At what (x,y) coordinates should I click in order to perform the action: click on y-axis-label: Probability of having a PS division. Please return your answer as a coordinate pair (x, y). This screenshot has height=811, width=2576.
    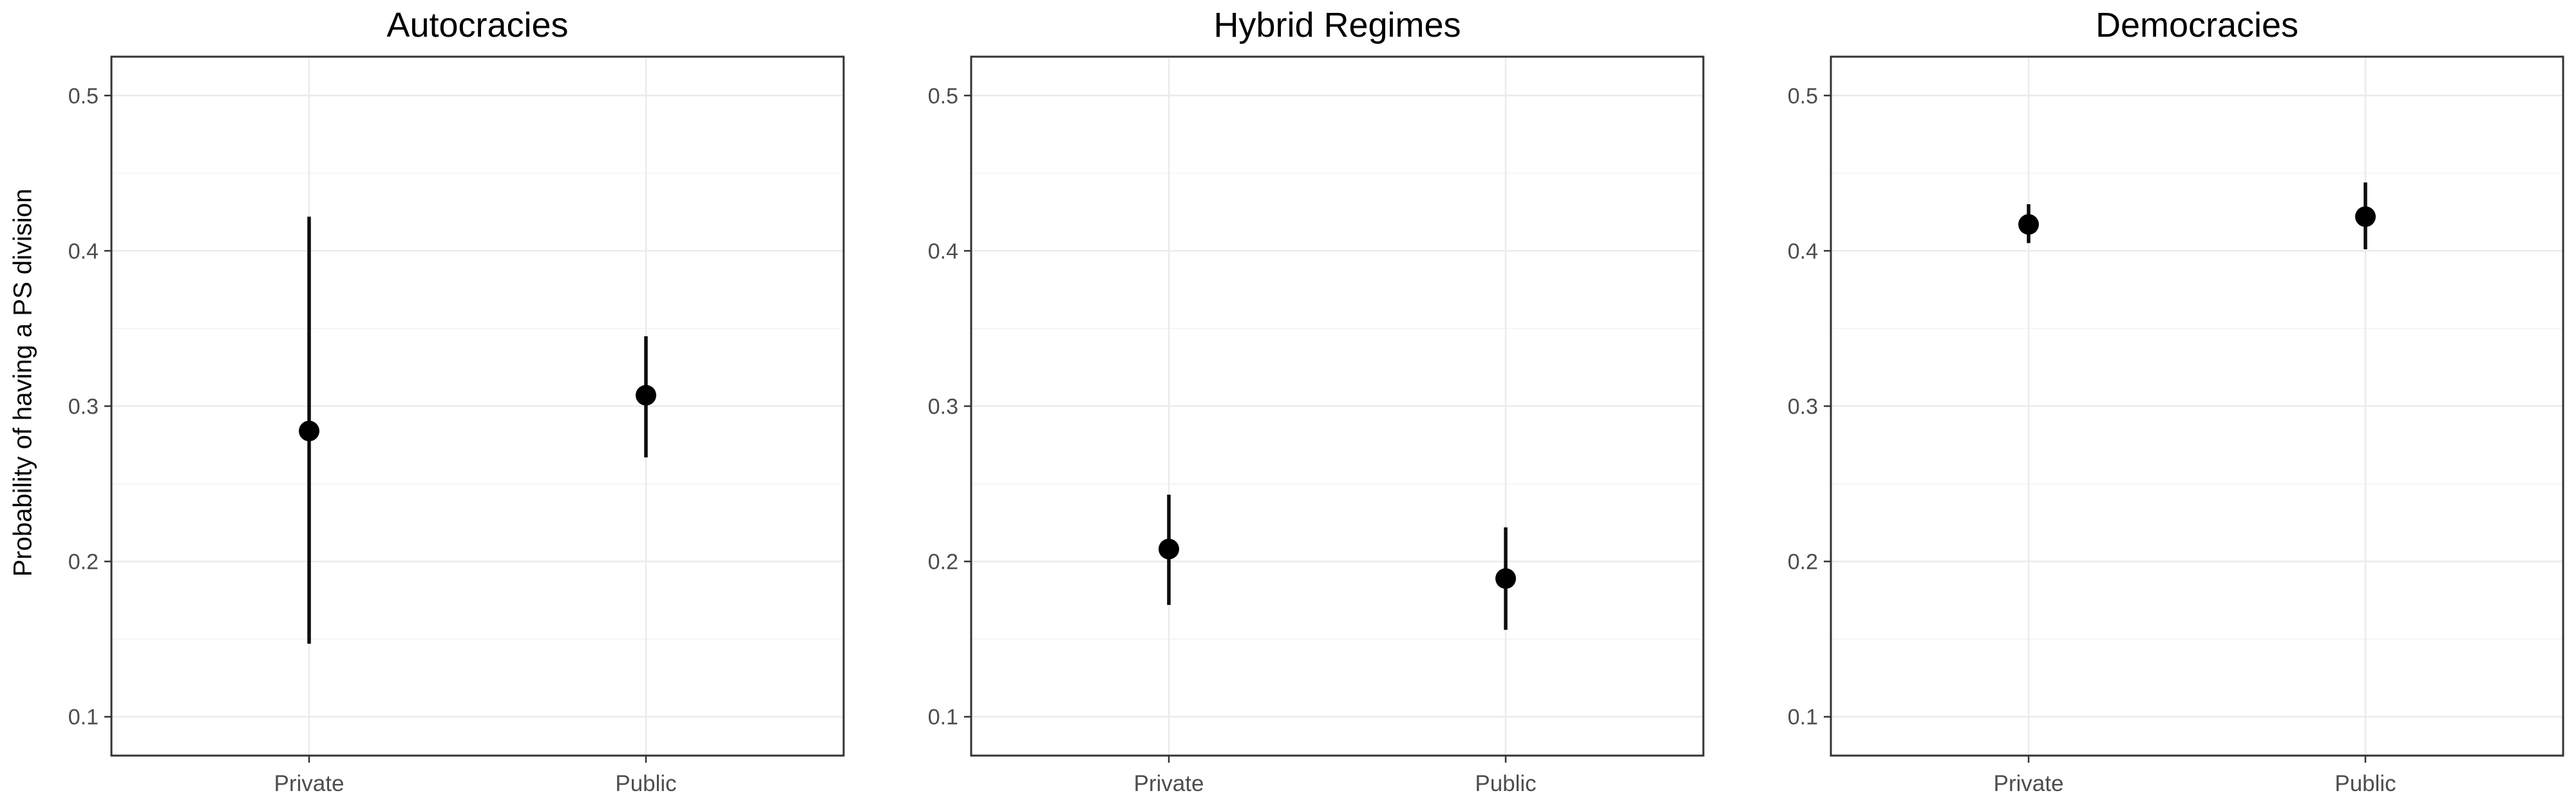
    Looking at the image, I should click on (22, 382).